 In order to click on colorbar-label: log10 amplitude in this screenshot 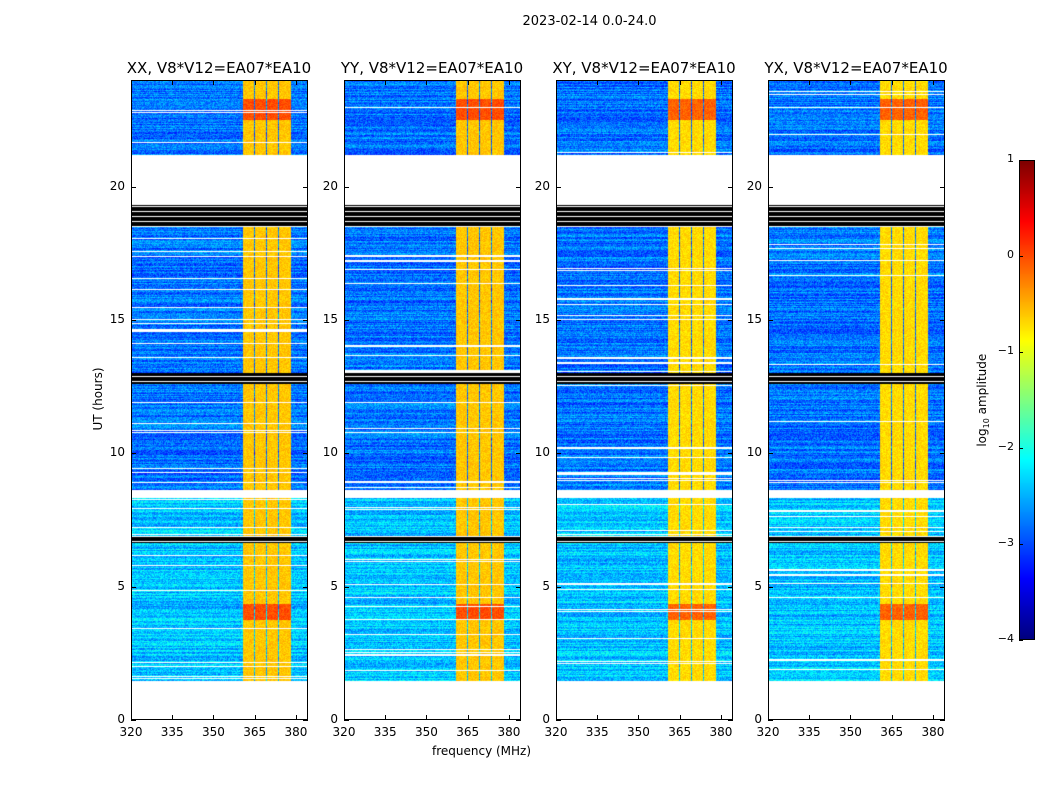, I will do `click(983, 400)`.